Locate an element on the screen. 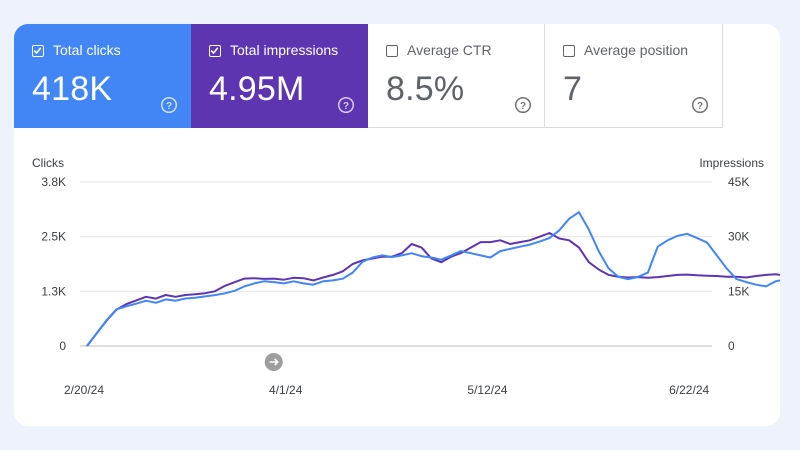 Image resolution: width=800 pixels, height=450 pixels. metric-value: 7 is located at coordinates (573, 89).